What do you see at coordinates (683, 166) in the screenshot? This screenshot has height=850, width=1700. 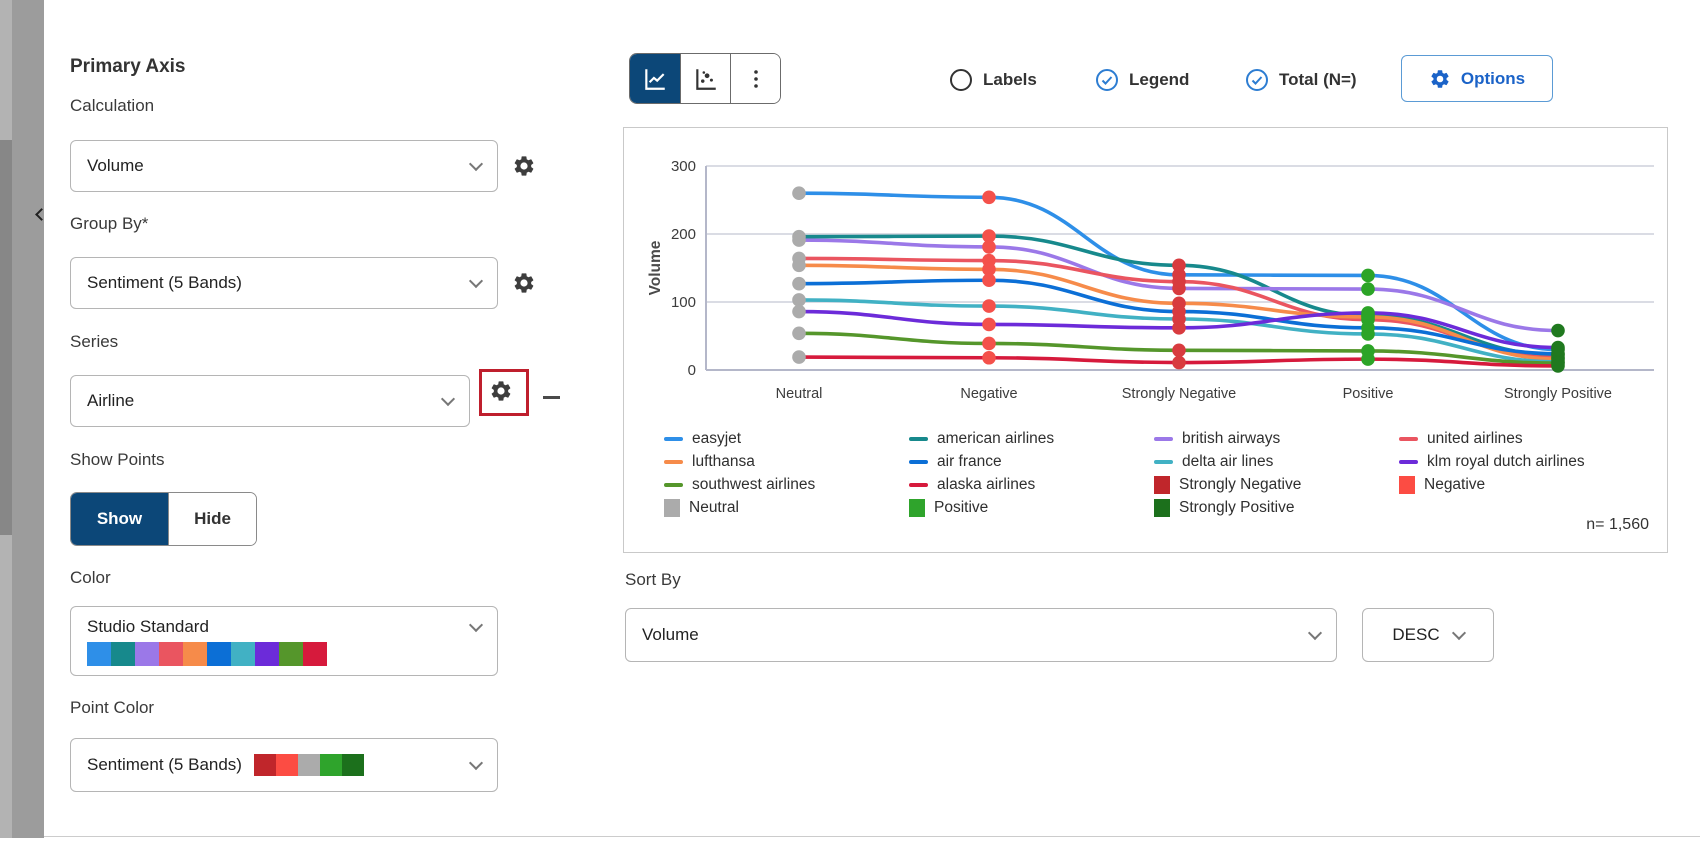 I see `svg-text: 300` at bounding box center [683, 166].